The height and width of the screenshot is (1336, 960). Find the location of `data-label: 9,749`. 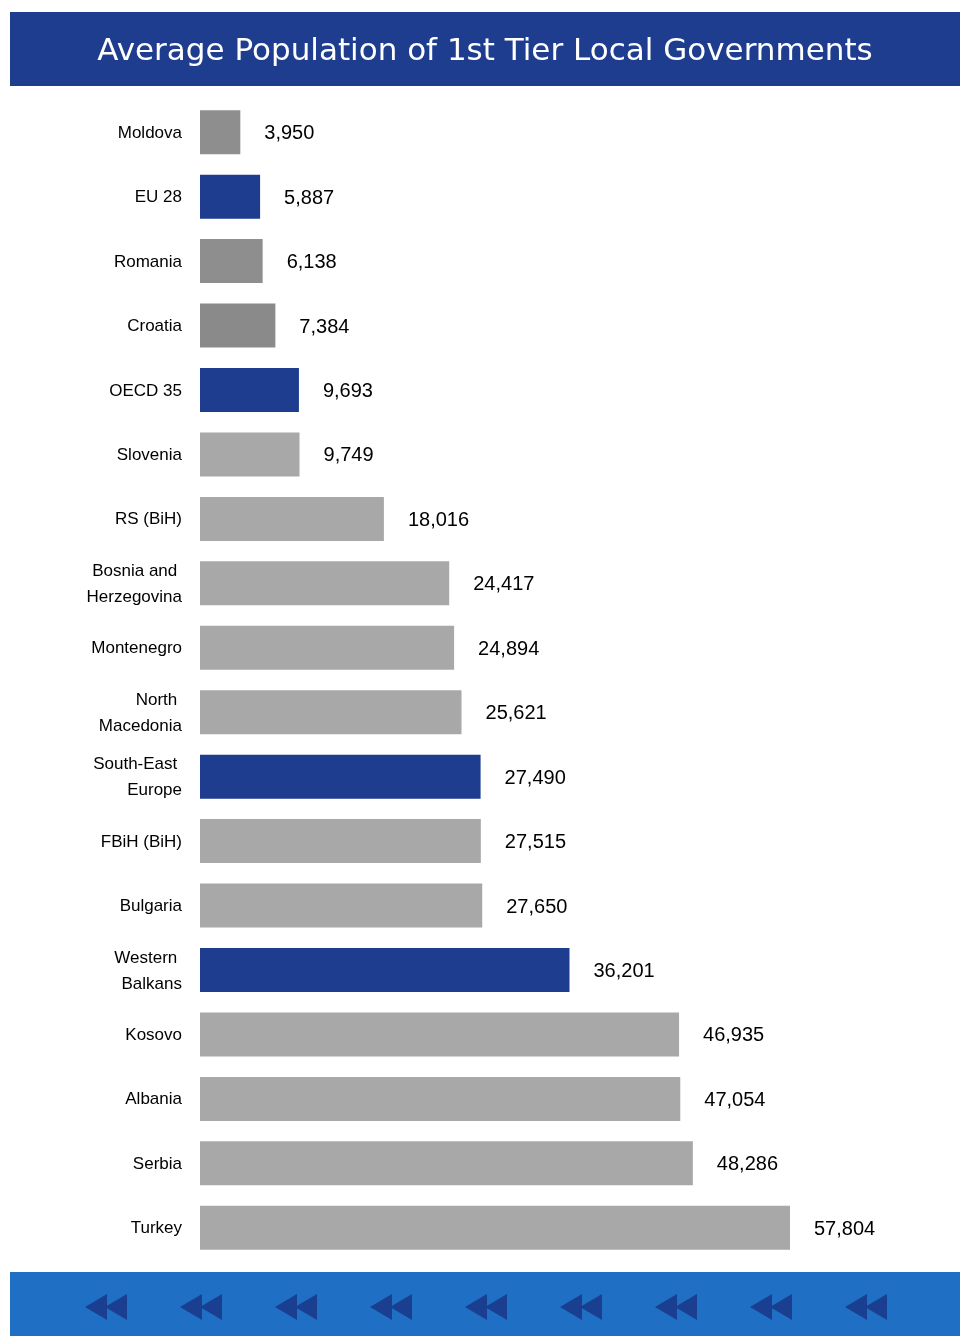

data-label: 9,749 is located at coordinates (348, 454).